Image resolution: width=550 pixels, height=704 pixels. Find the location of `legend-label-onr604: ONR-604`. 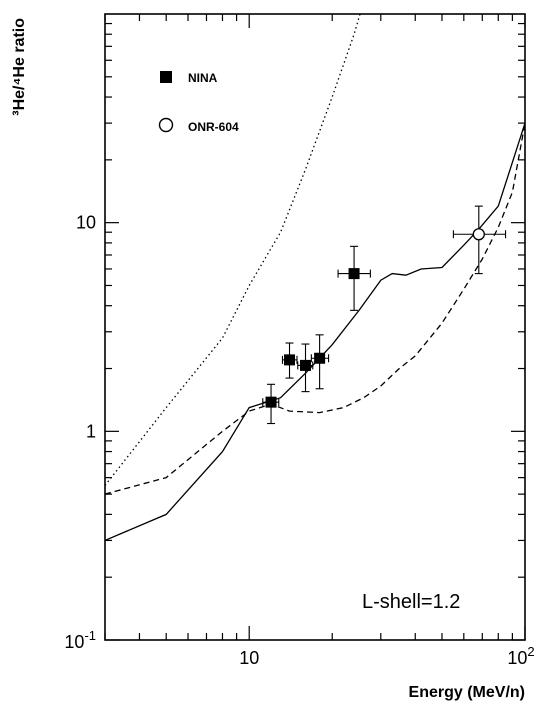

legend-label-onr604: ONR-604 is located at coordinates (213, 127).